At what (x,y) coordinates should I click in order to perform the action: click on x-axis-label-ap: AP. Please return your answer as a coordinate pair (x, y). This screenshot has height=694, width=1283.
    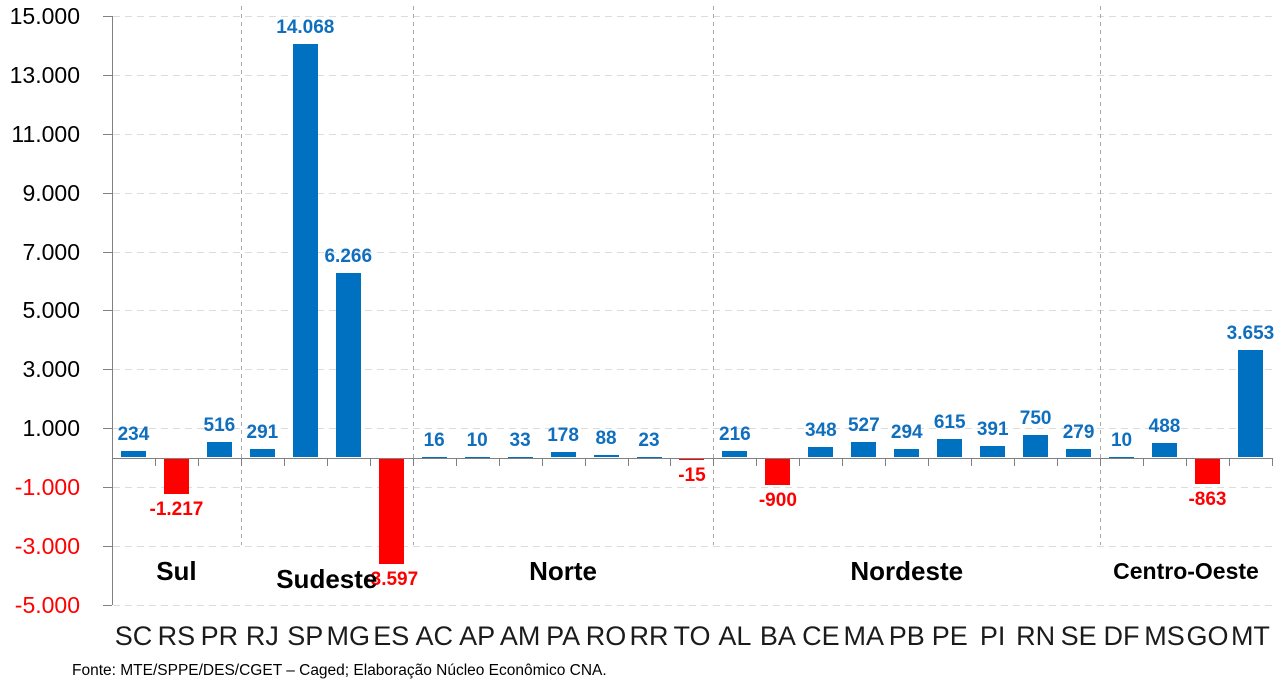
    Looking at the image, I should click on (477, 636).